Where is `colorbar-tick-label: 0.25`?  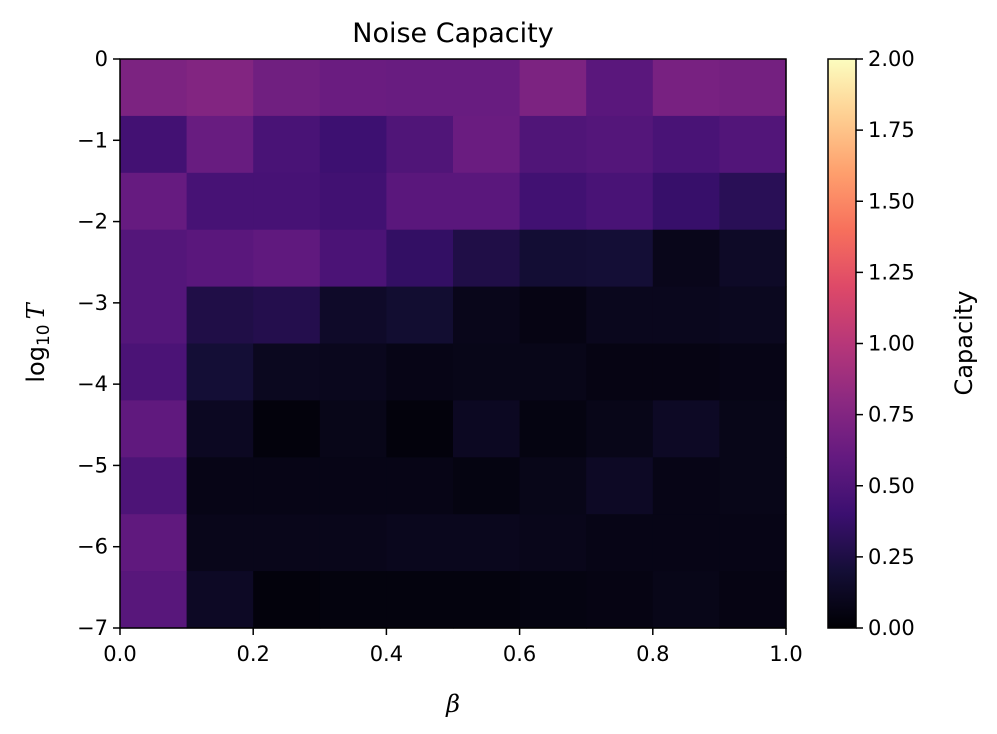 colorbar-tick-label: 0.25 is located at coordinates (891, 557).